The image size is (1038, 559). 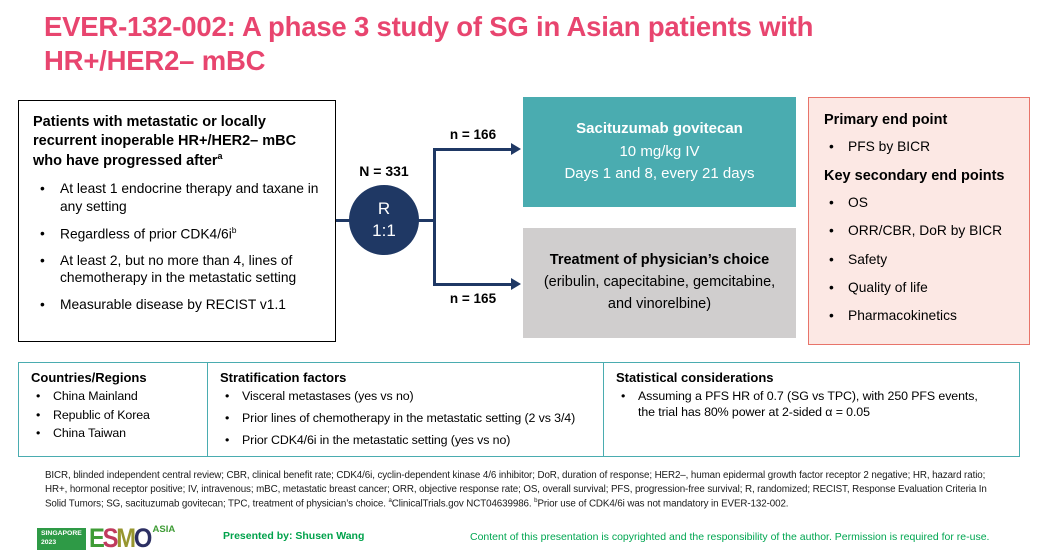 I want to click on randomization-ratio-label: 1:1, so click(x=384, y=230).